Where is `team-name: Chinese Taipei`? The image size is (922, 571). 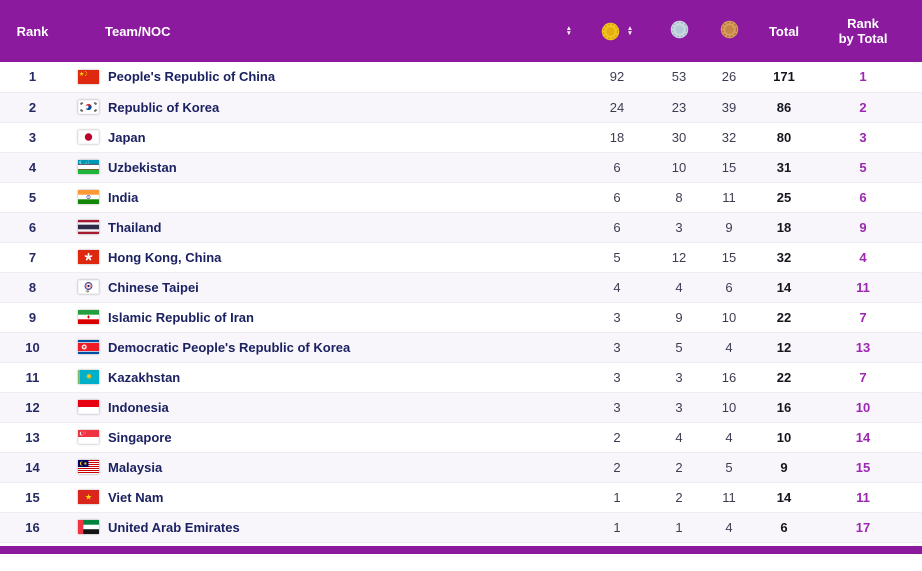
team-name: Chinese Taipei is located at coordinates (153, 287).